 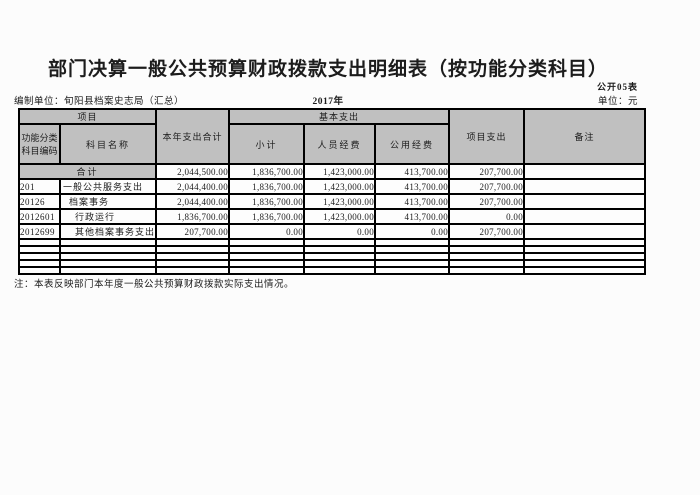 What do you see at coordinates (87, 171) in the screenshot?
I see `total-row-label: 合计` at bounding box center [87, 171].